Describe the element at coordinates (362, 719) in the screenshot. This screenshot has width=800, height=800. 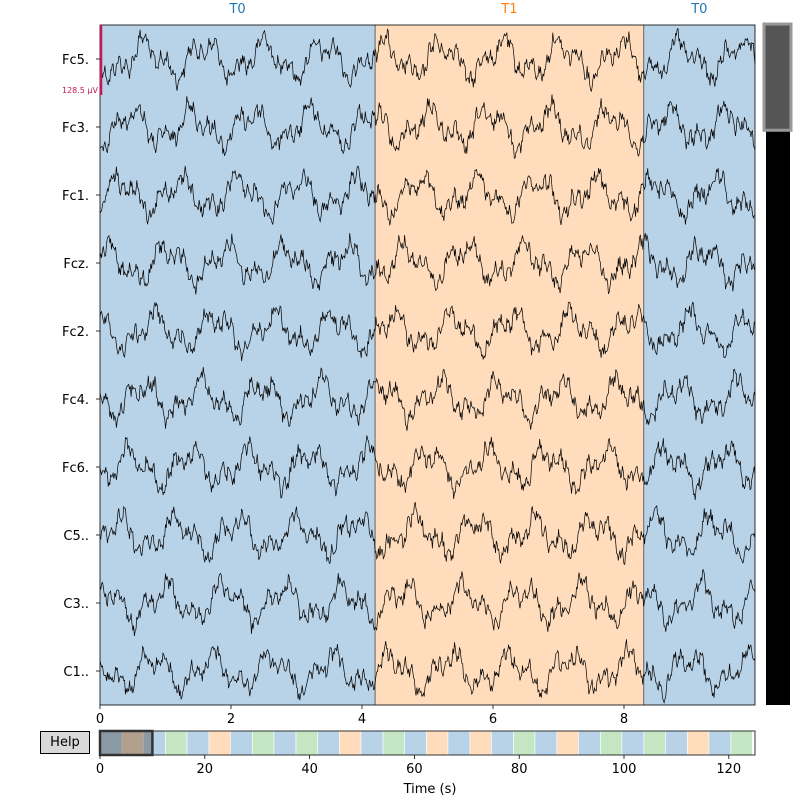
I see `x-tick-label: 4` at that location.